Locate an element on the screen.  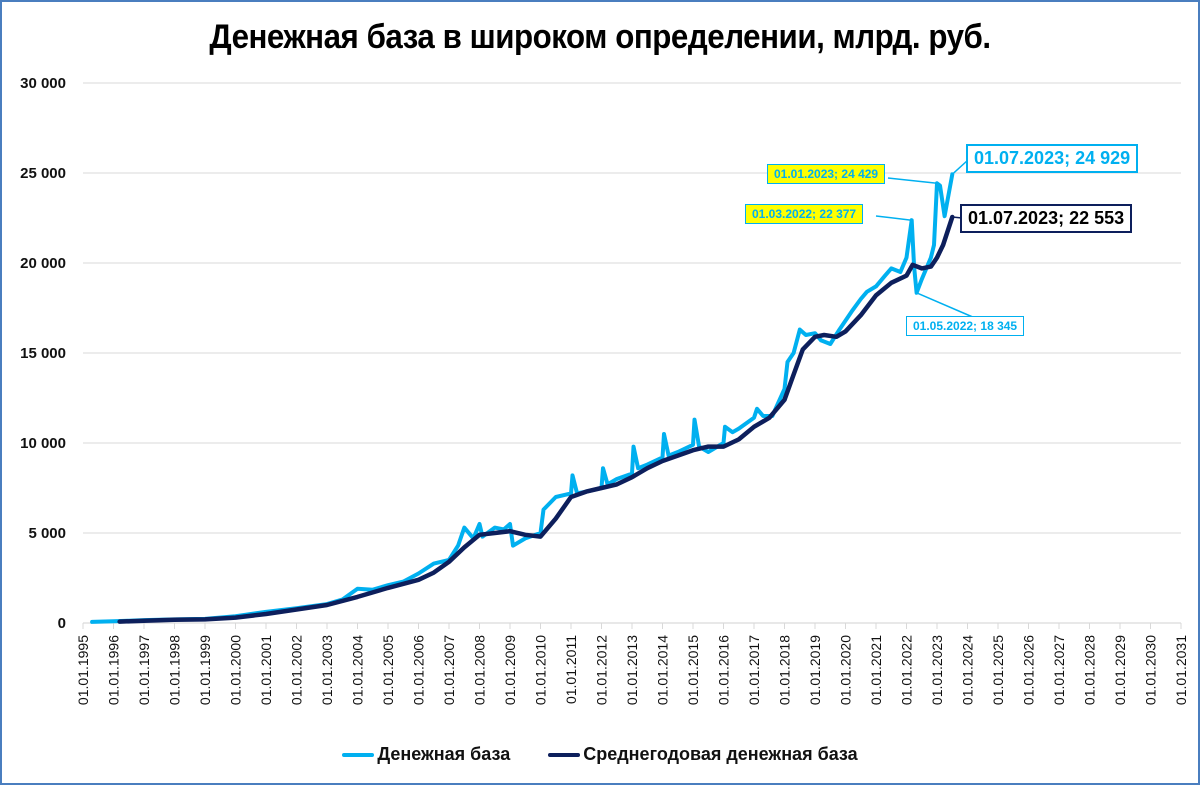
x-tick-label: 01.01.2028 is located at coordinates (1090, 670).